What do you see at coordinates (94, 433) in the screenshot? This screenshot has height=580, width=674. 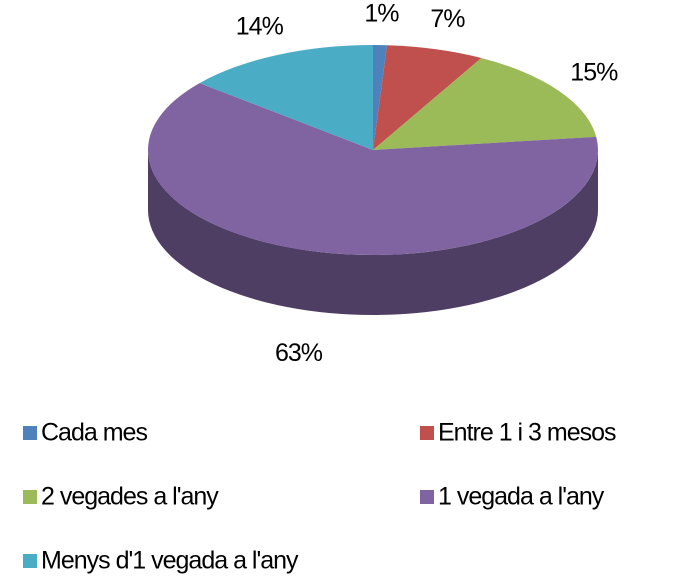 I see `legend-label: Cada mes` at bounding box center [94, 433].